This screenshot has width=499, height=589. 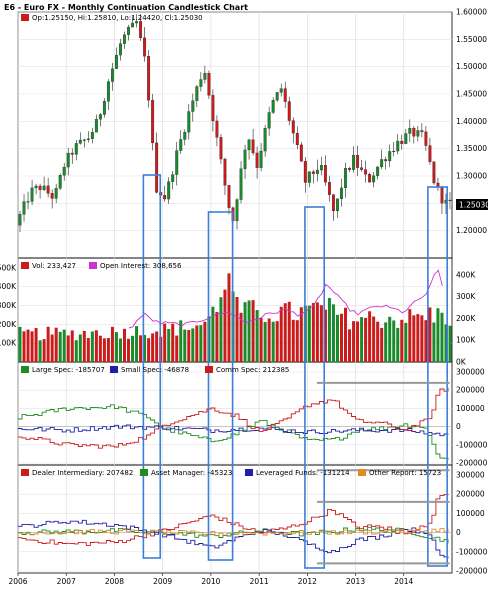 I want to click on x-tick-label: 2009, so click(x=162, y=581).